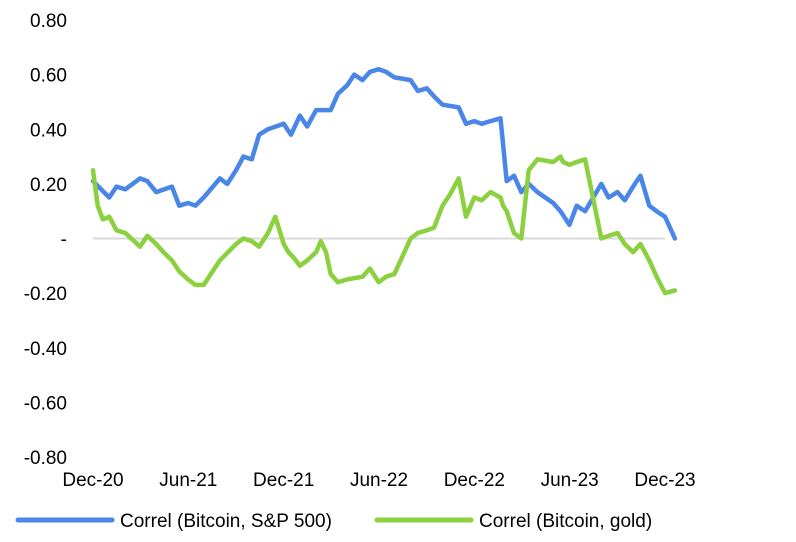 This screenshot has height=542, width=796. Describe the element at coordinates (188, 480) in the screenshot. I see `x-tick-label: Jun-21` at that location.